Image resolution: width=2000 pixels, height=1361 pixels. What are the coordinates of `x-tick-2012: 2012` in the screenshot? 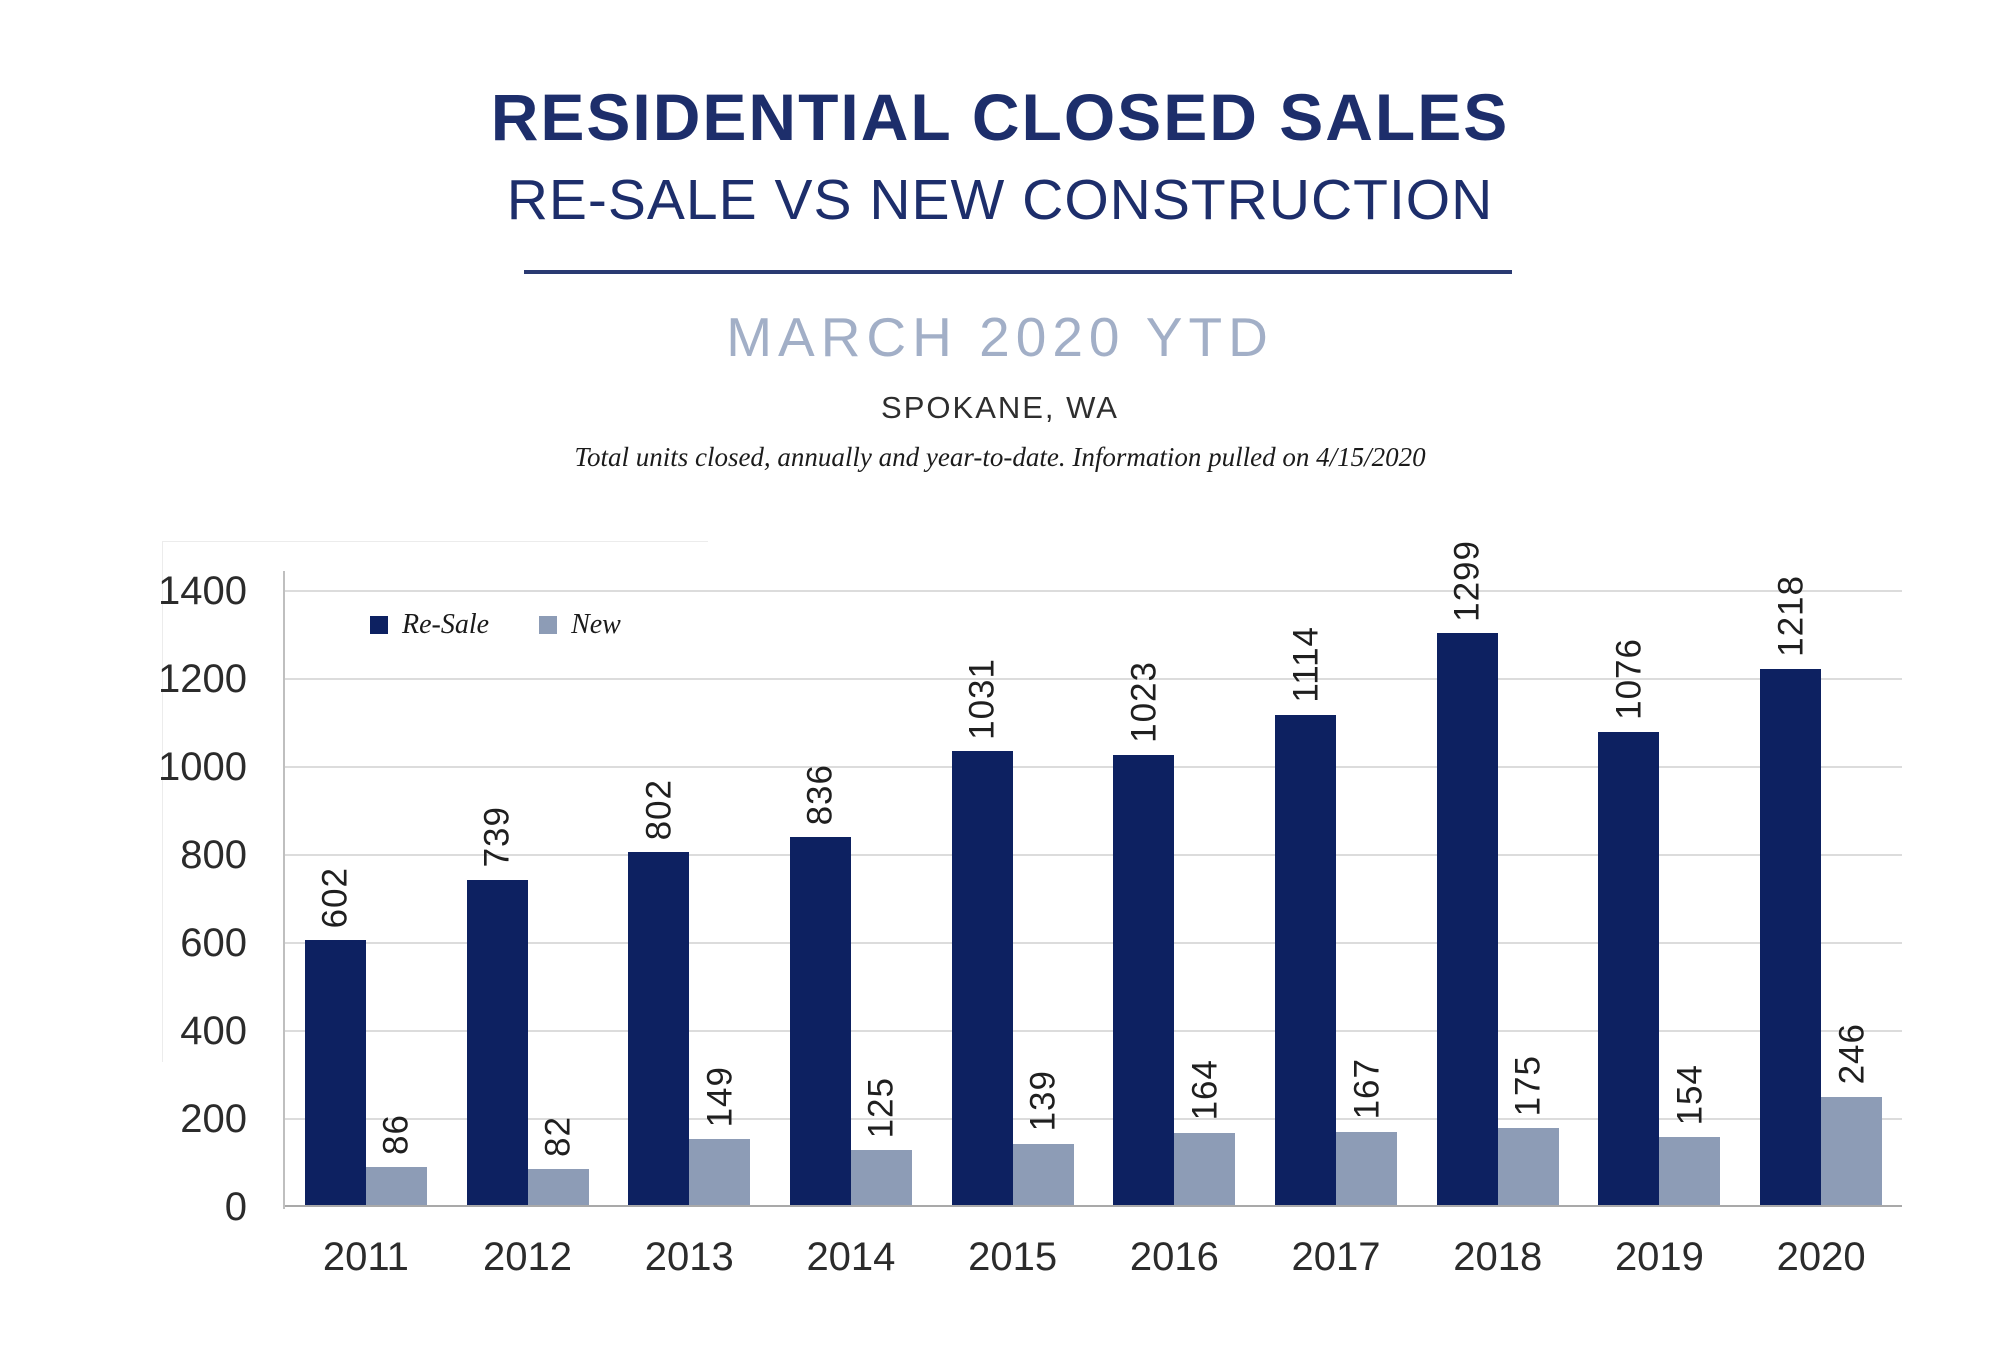 It's located at (528, 1257).